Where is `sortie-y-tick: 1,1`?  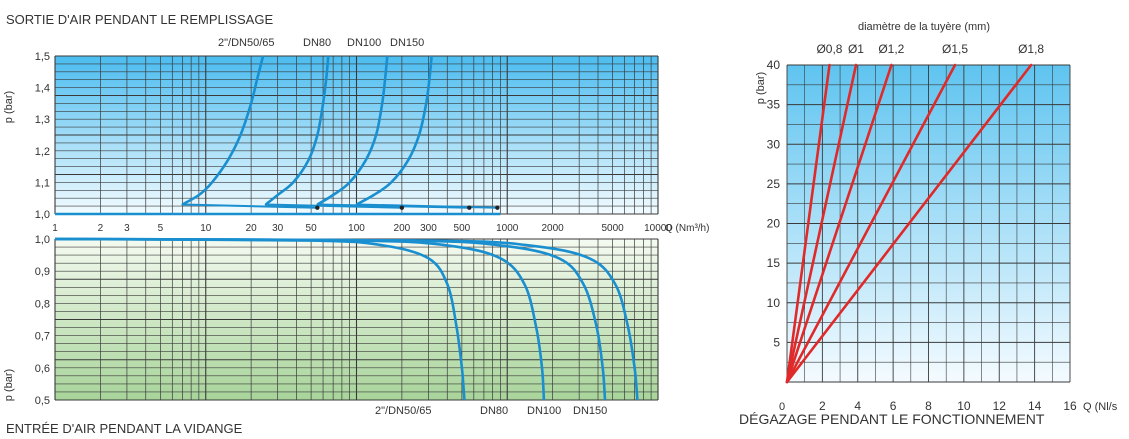
sortie-y-tick: 1,1 is located at coordinates (42, 183).